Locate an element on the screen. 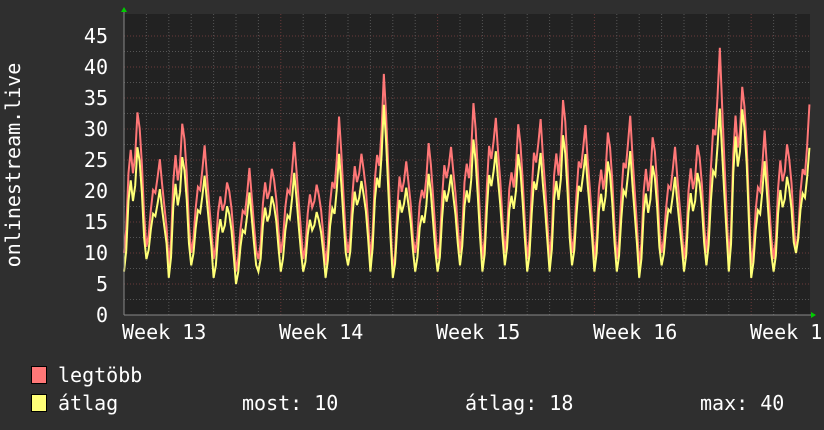 This screenshot has height=430, width=824. stat-atlag: átlag: 18 is located at coordinates (519, 403).